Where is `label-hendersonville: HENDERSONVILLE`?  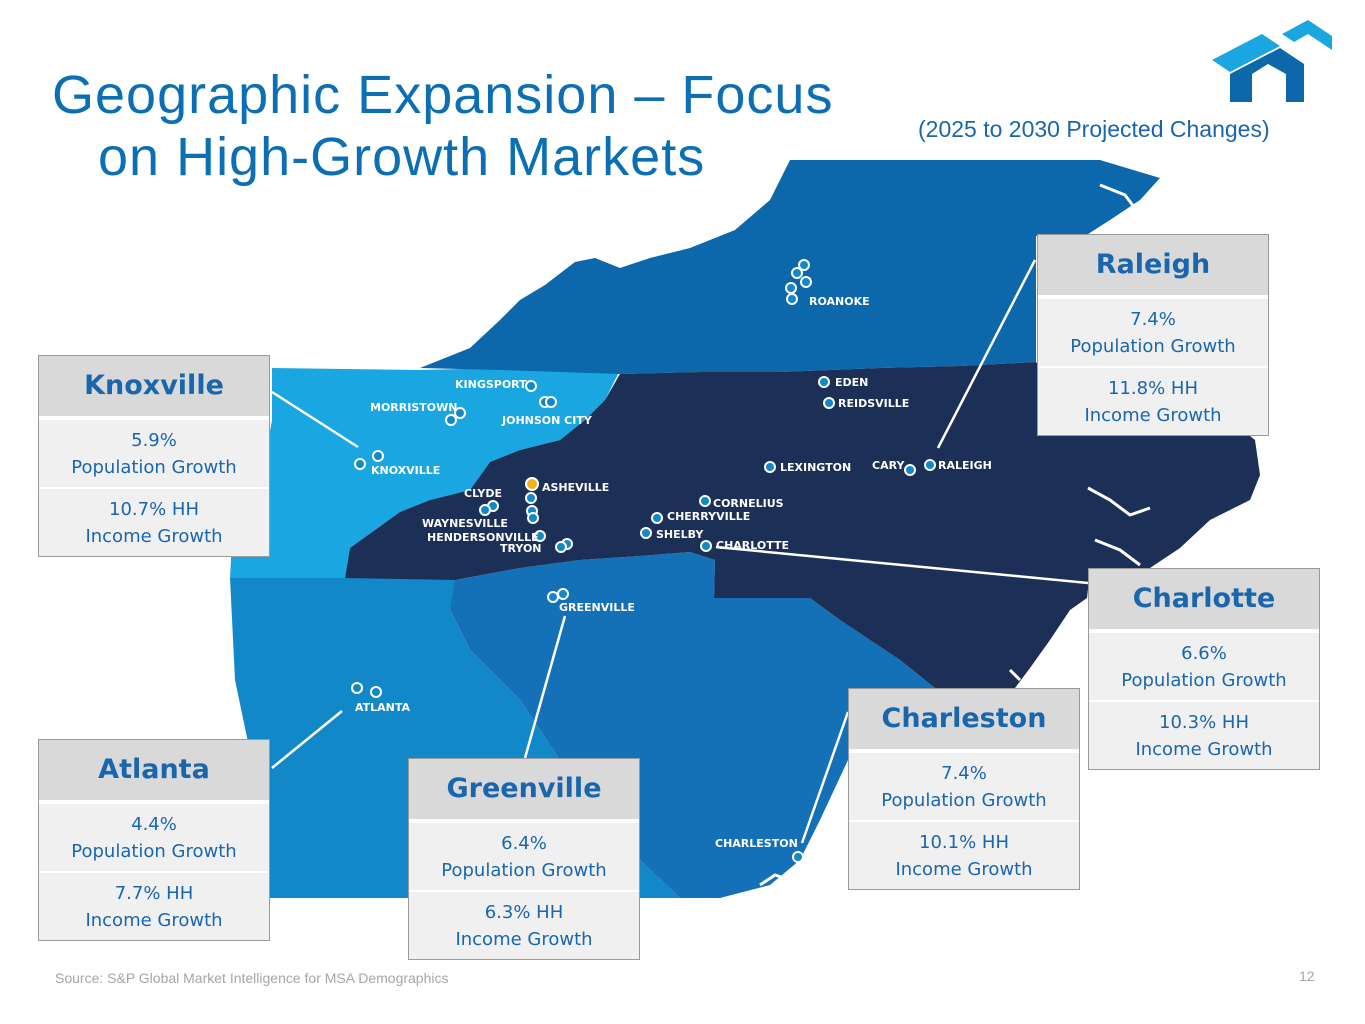
label-hendersonville: HENDERSONVILLE is located at coordinates (483, 537).